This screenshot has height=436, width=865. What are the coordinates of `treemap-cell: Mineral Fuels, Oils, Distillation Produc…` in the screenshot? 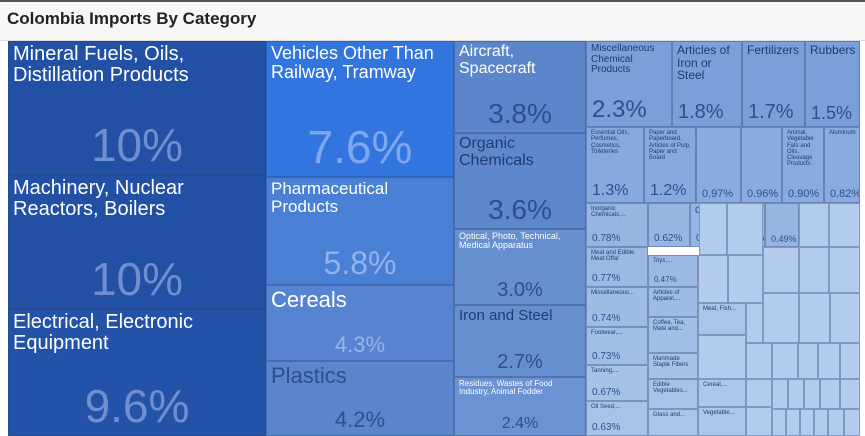 It's located at (137, 108).